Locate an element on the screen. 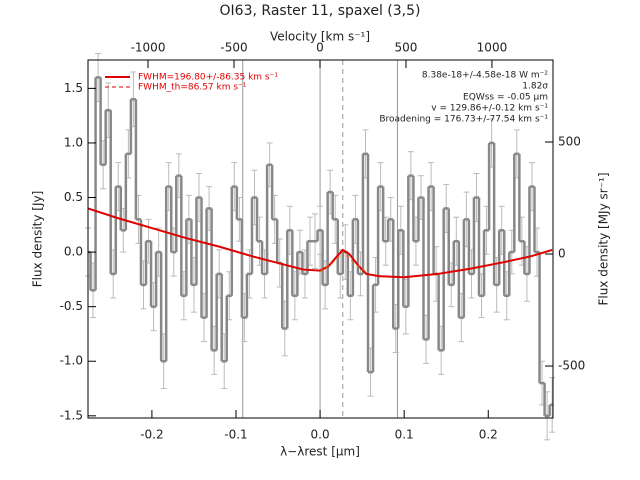 This screenshot has height=480, width=640. x-axis-label: λ−λrest [μm] is located at coordinates (320, 452).